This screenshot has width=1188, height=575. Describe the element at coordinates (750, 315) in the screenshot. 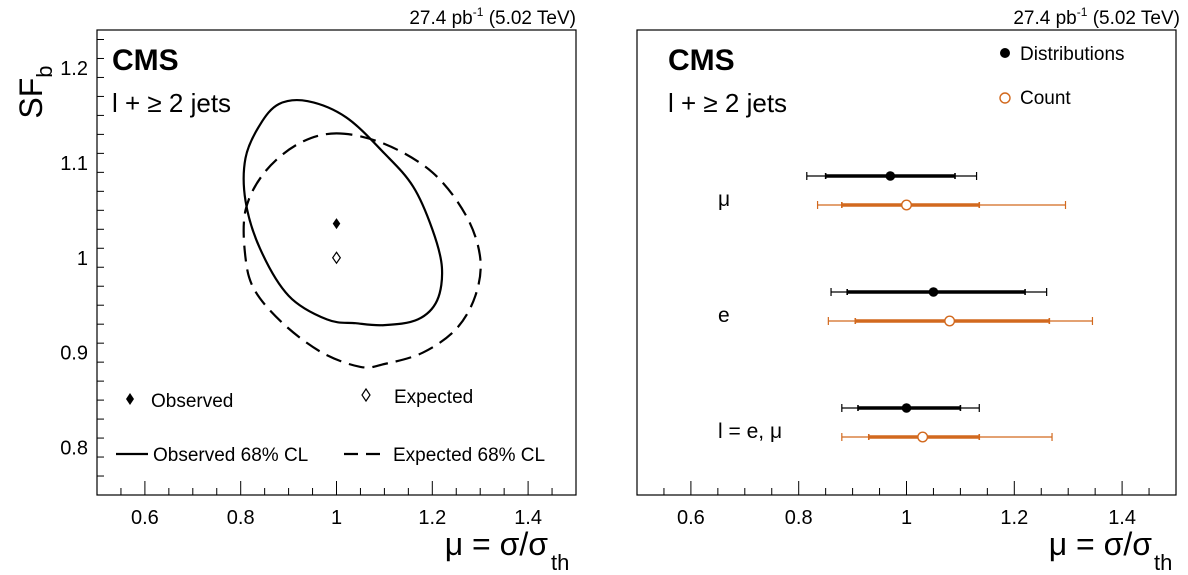

I see `right-category-labels: μ e l = e, μ` at that location.